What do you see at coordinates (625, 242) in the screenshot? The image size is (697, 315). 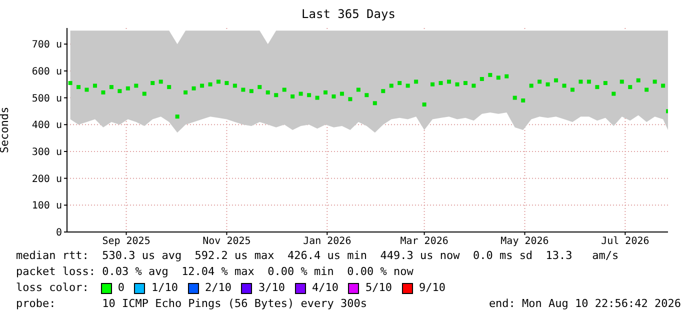 I see `x-tick-label: Jul 2026` at bounding box center [625, 242].